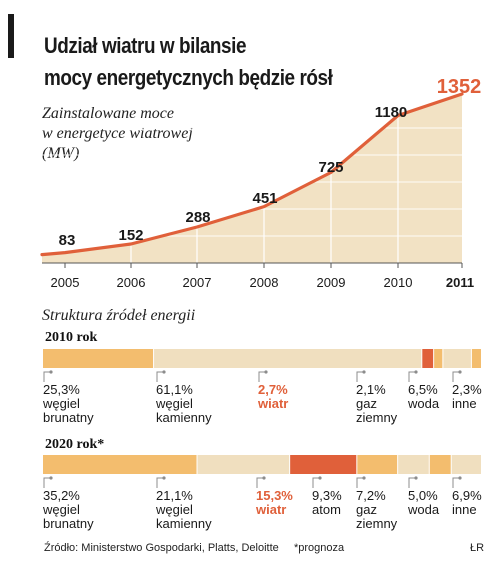  I want to click on x-tick-label: 2011, so click(460, 282).